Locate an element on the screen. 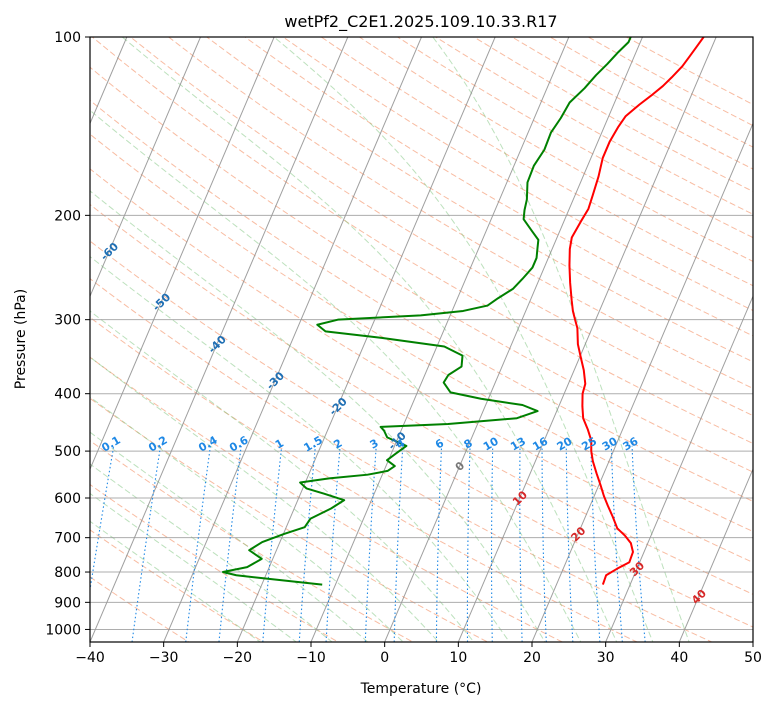 The image size is (775, 708). isotherm-label: -40 is located at coordinates (217, 344).